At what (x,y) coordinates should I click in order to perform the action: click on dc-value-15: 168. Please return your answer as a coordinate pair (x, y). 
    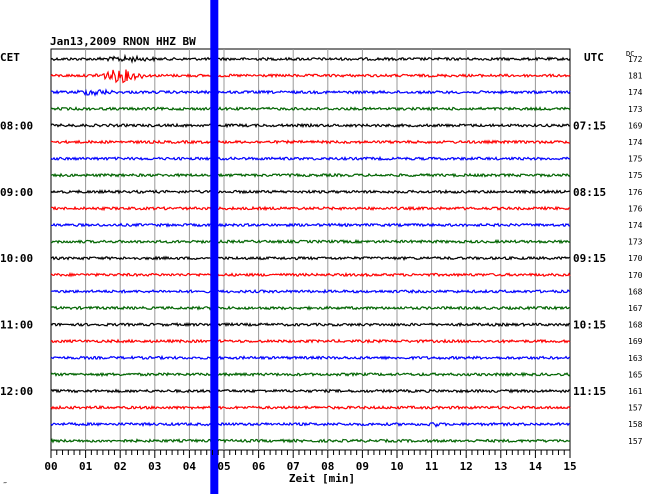
    Looking at the image, I should click on (635, 291).